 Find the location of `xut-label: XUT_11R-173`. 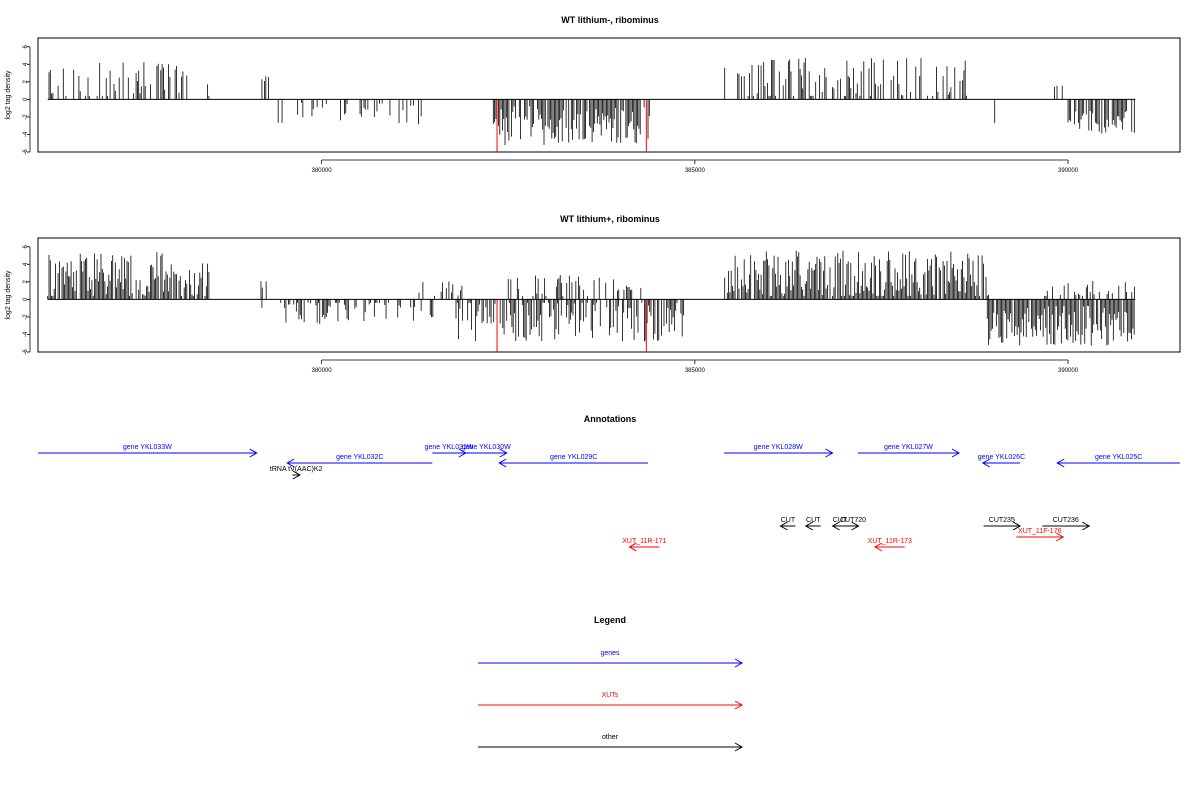

xut-label: XUT_11R-173 is located at coordinates (890, 541).